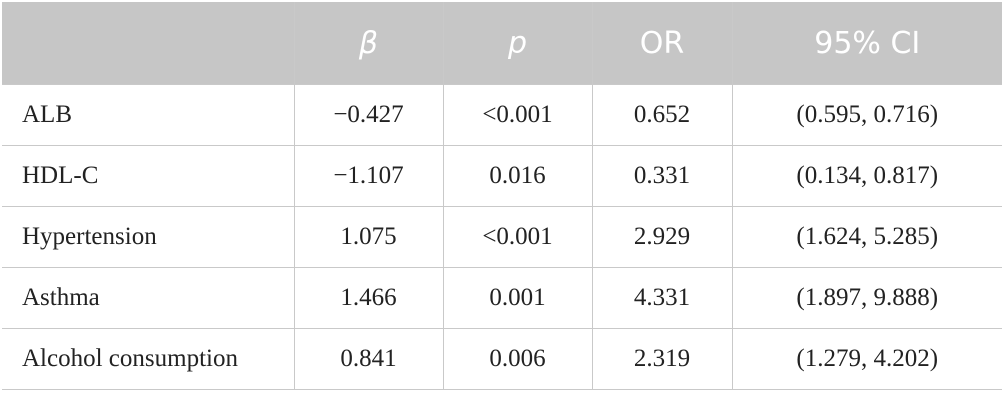 Image resolution: width=1004 pixels, height=400 pixels. I want to click on beta-cell: −1.107, so click(368, 176).